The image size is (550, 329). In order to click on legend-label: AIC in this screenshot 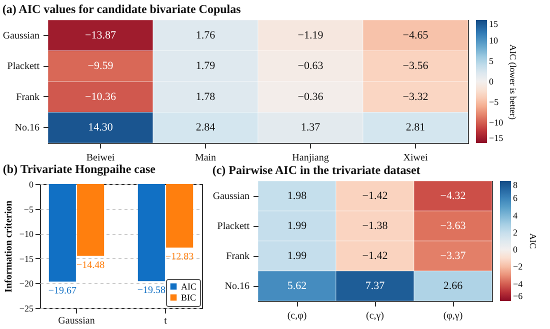, I will do `click(188, 287)`.